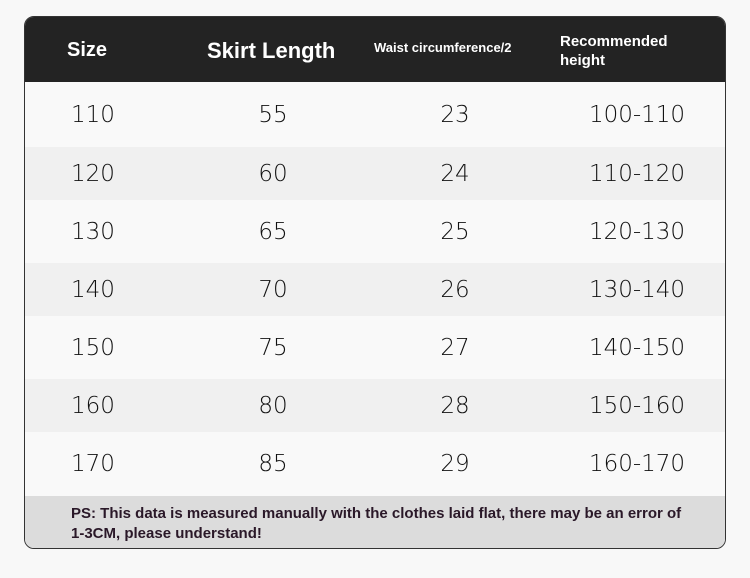 The height and width of the screenshot is (578, 750). I want to click on table-row: 140 70 26 130-140, so click(375, 289).